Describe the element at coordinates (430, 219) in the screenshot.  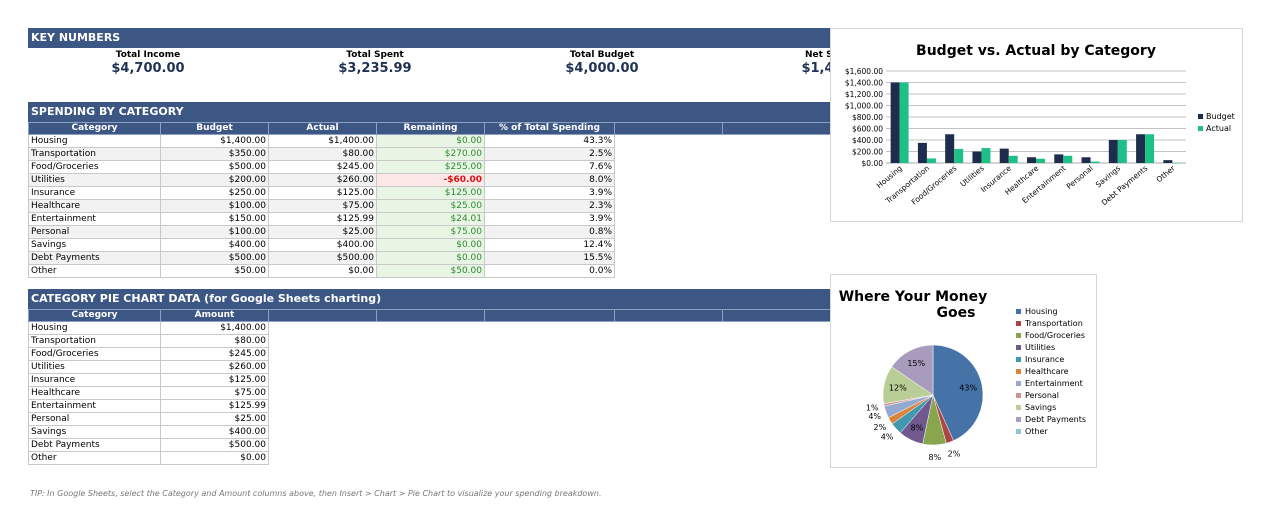
I see `cell-remaining: $24.01` at that location.